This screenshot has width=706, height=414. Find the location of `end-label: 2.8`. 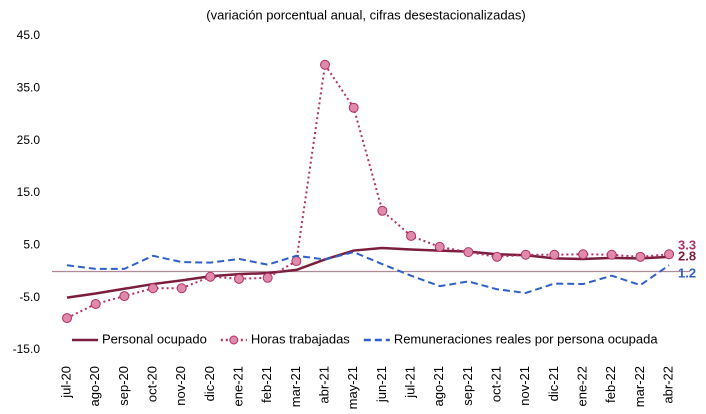

end-label: 2.8 is located at coordinates (687, 255).